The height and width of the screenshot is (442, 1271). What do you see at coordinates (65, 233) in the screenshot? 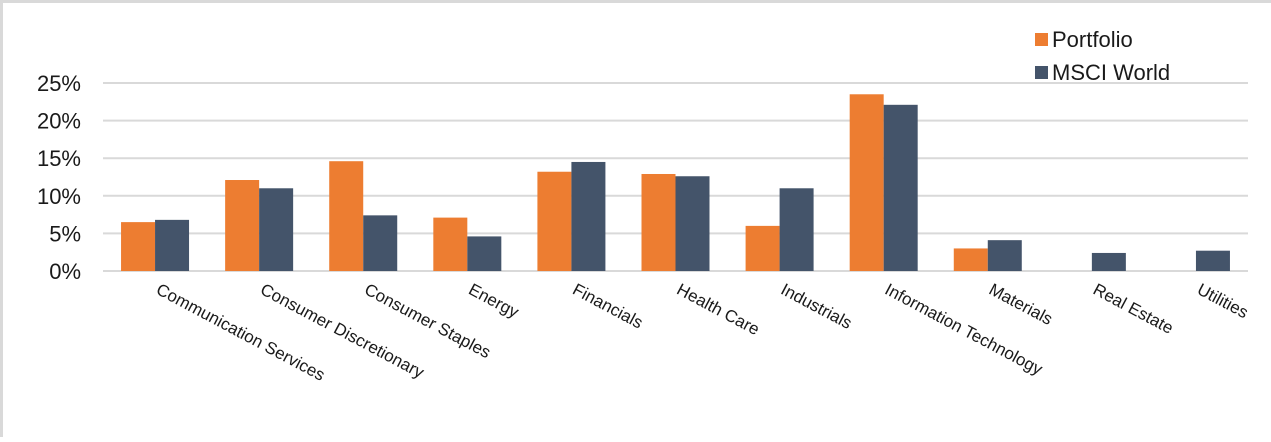
I see `y-tick-label: 5%` at bounding box center [65, 233].